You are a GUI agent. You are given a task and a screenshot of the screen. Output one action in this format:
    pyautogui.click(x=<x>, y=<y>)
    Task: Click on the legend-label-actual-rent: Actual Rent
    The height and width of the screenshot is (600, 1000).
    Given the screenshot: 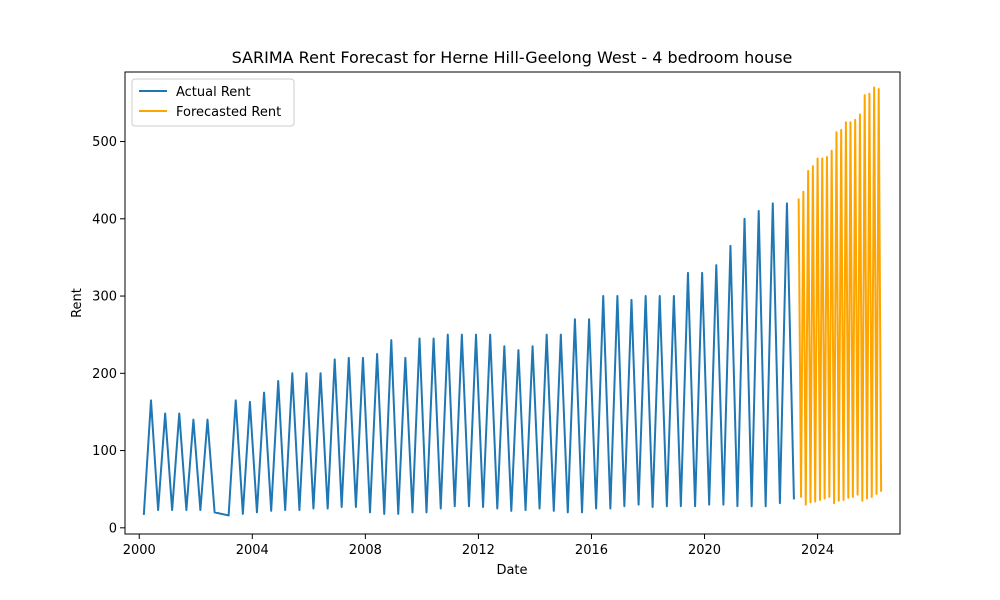 What is the action you would take?
    pyautogui.click(x=213, y=92)
    